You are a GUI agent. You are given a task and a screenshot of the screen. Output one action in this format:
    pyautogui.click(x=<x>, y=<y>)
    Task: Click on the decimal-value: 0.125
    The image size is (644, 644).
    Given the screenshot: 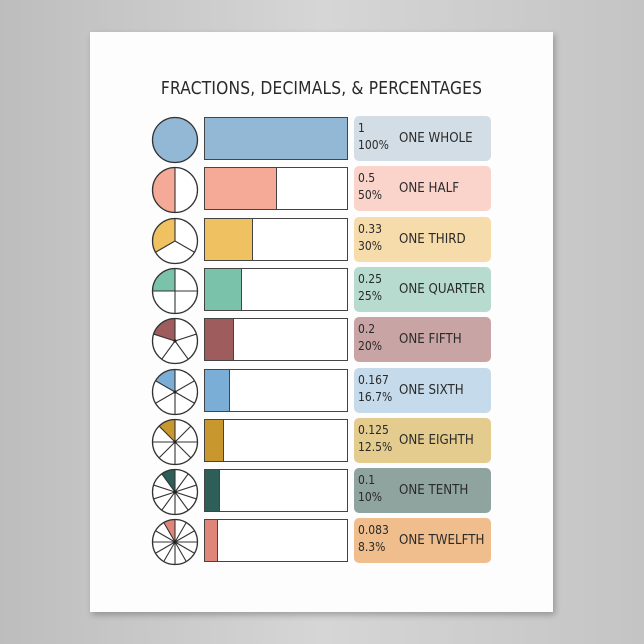 What is the action you would take?
    pyautogui.click(x=373, y=429)
    